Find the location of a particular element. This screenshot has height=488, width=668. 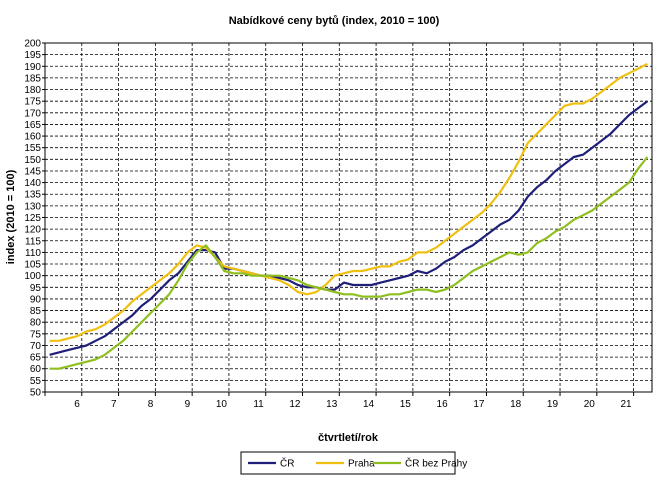

x-tick-label: 15 is located at coordinates (406, 404).